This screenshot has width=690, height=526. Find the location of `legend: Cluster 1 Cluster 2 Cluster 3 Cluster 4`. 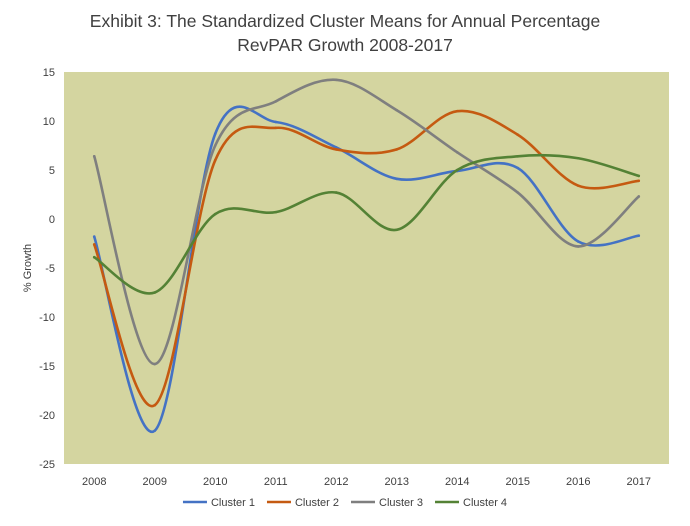

legend: Cluster 1 Cluster 2 Cluster 3 Cluster 4 is located at coordinates (344, 503).